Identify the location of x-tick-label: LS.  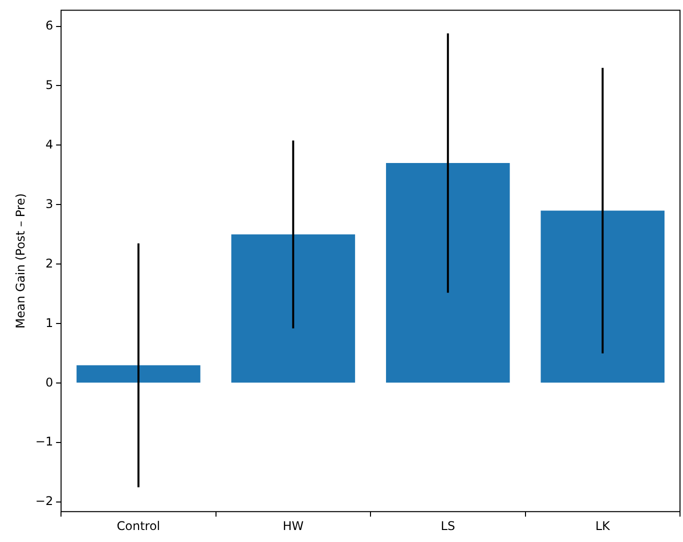
(448, 525).